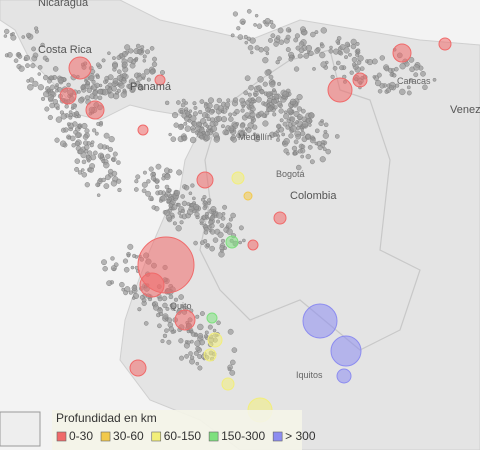 The image size is (480, 450). I want to click on scale-box, so click(20, 429).